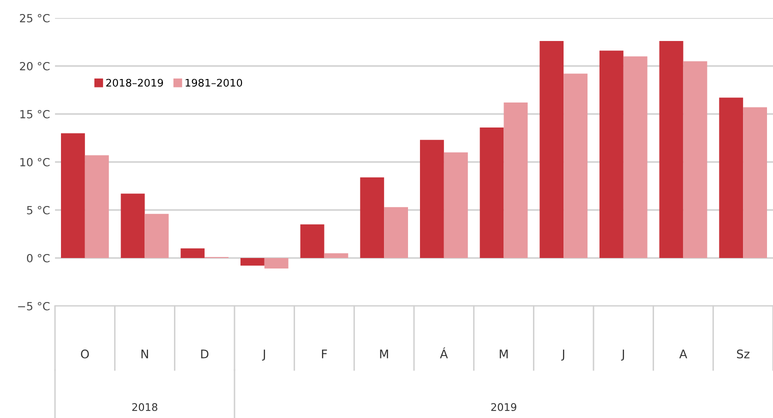 The image size is (773, 418). What do you see at coordinates (34, 306) in the screenshot?
I see `y-tick-label: −5 °C` at bounding box center [34, 306].